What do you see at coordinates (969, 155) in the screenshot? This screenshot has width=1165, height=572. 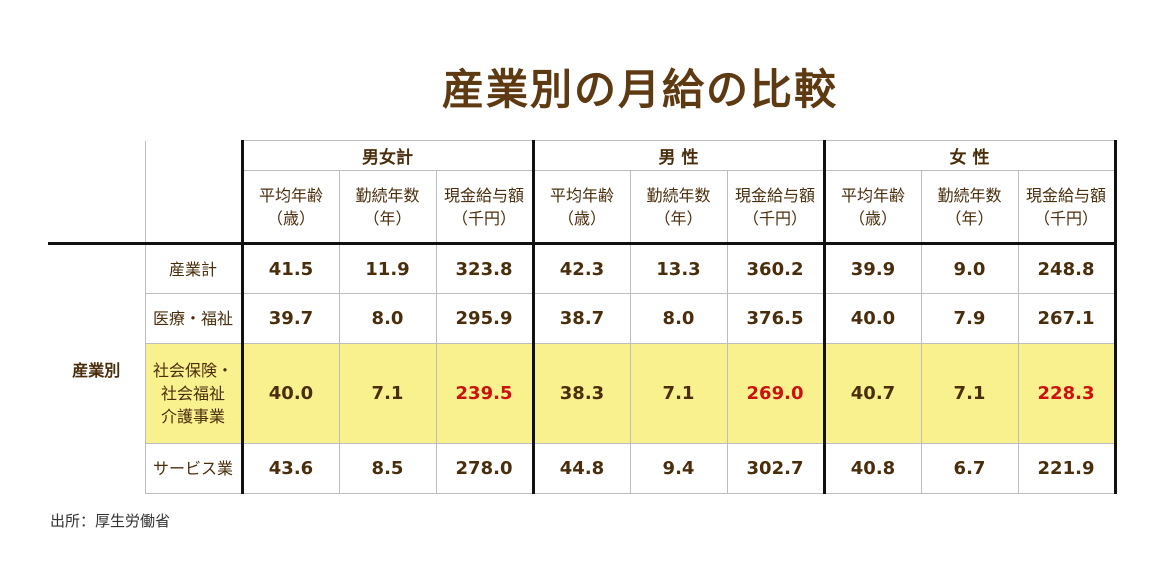 I see `group-header-female: 女 性` at bounding box center [969, 155].